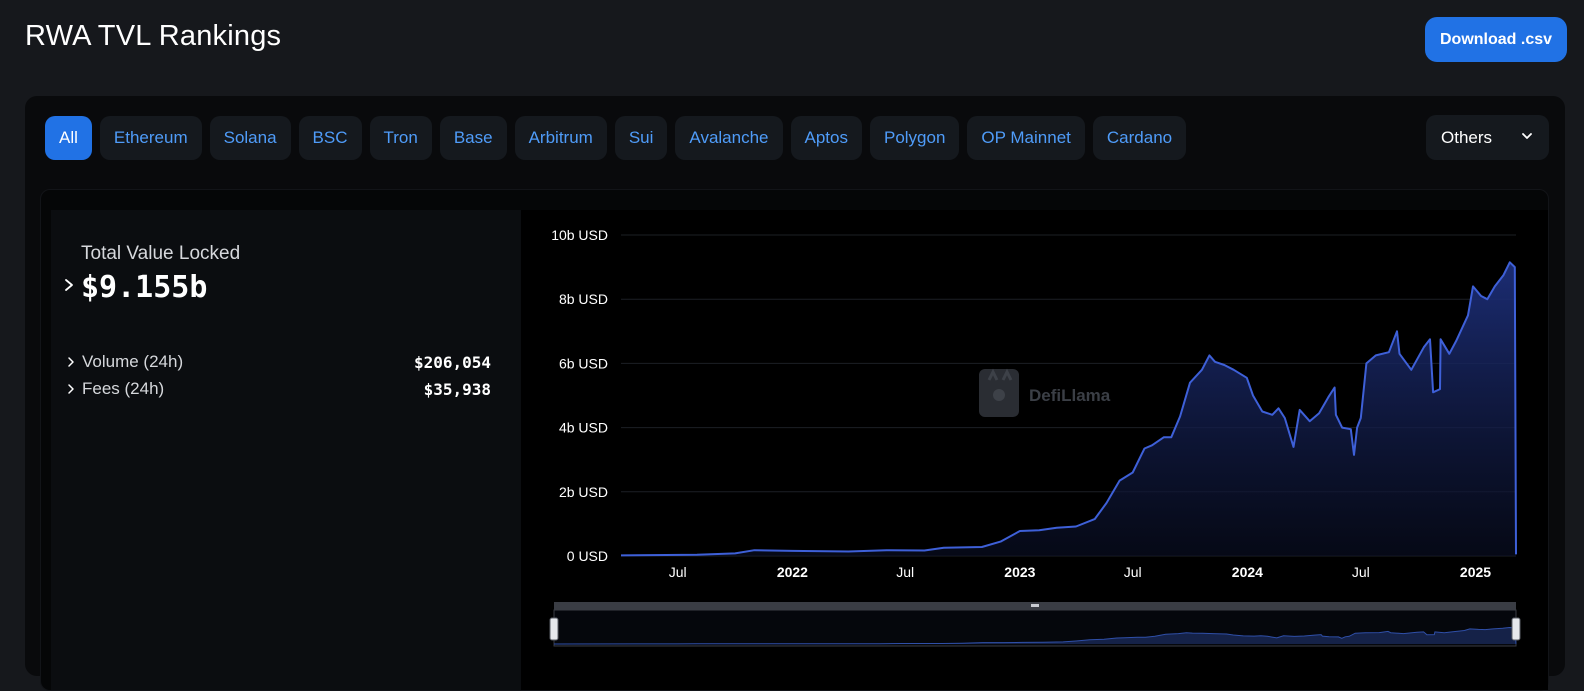 This screenshot has height=691, width=1584. I want to click on y-tick-label: 4b USD, so click(583, 428).